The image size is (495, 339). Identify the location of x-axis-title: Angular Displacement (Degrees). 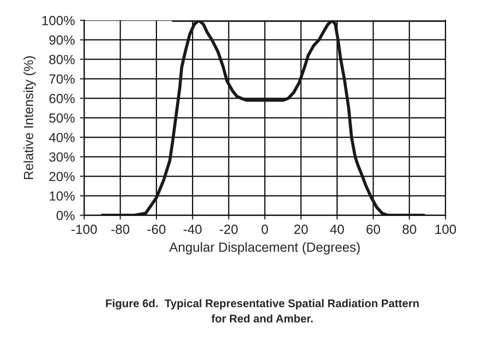
(264, 248).